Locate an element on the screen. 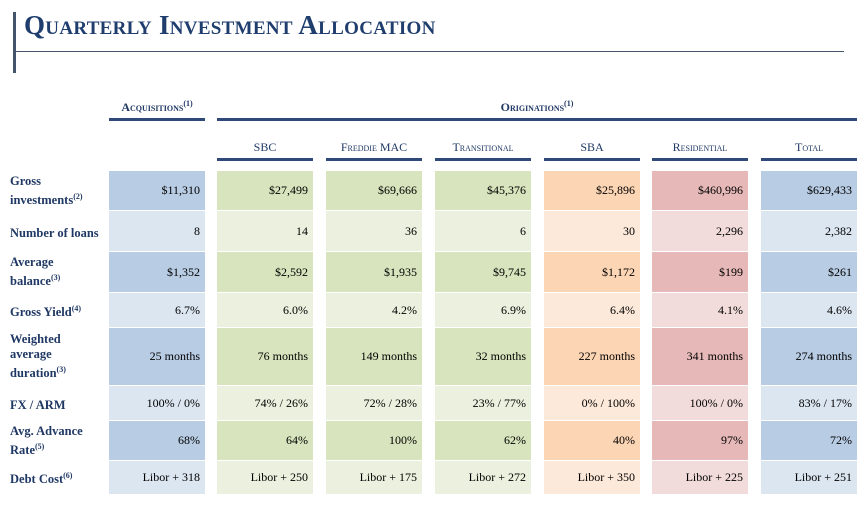  table-cell: 36 is located at coordinates (374, 231).